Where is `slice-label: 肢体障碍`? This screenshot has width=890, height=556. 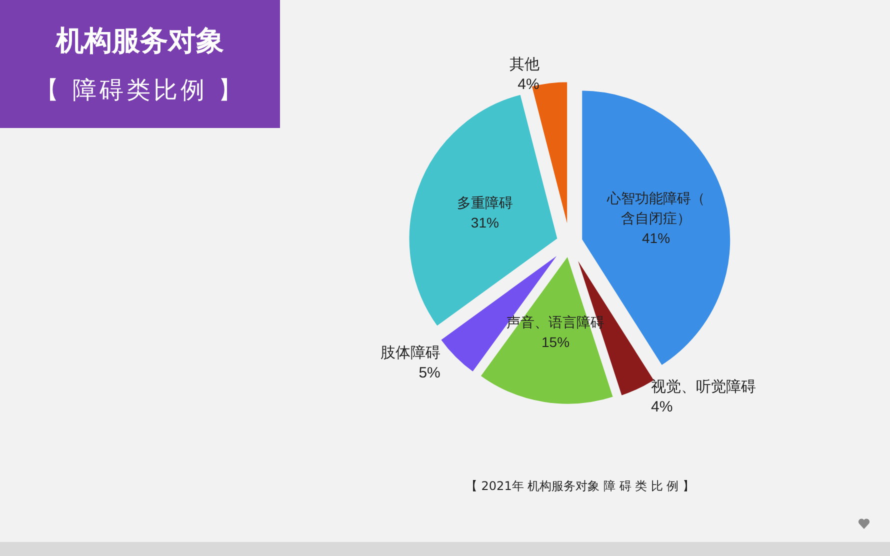
slice-label: 肢体障碍 is located at coordinates (410, 353).